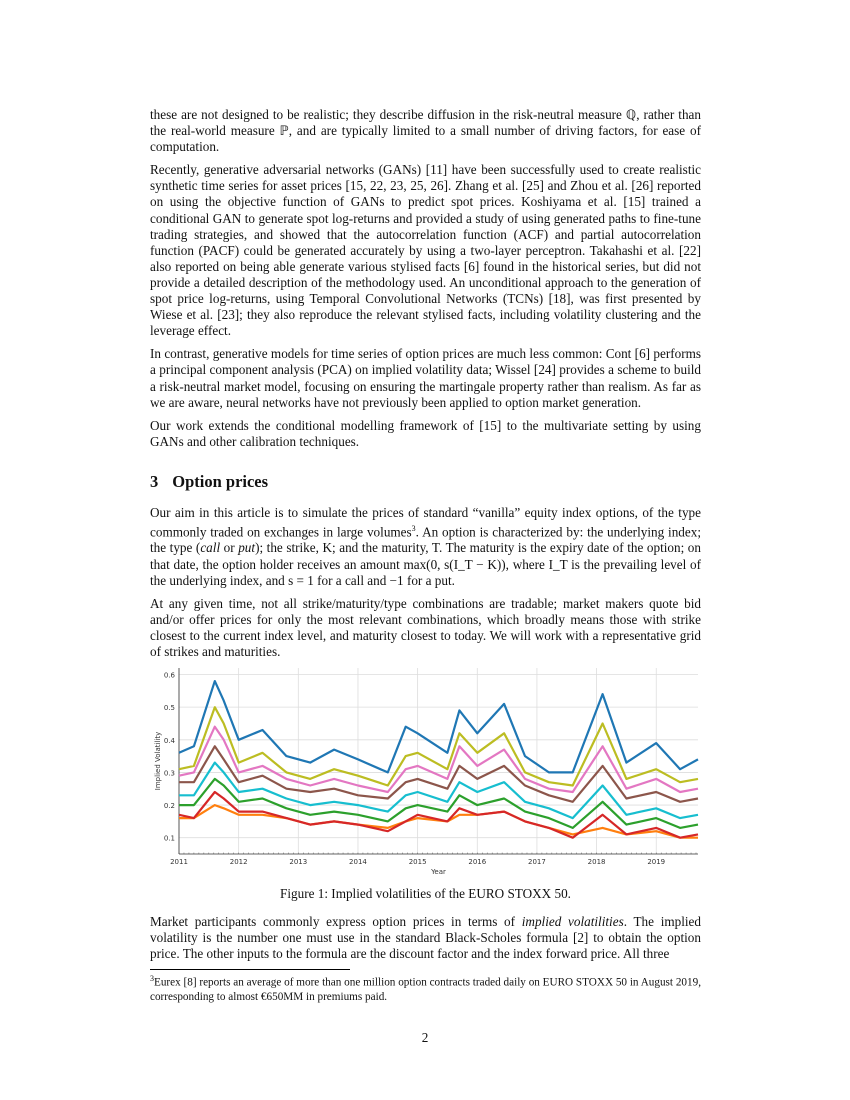 The height and width of the screenshot is (1100, 850). Describe the element at coordinates (656, 862) in the screenshot. I see `x-tick-label: 2019` at that location.